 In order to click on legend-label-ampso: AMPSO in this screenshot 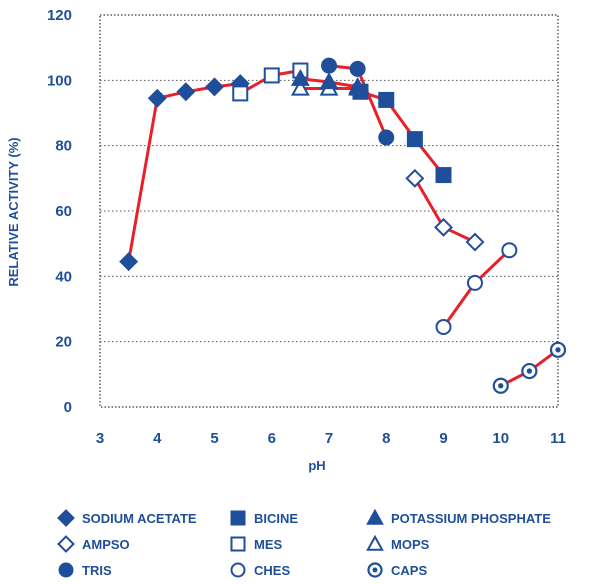, I will do `click(106, 544)`.